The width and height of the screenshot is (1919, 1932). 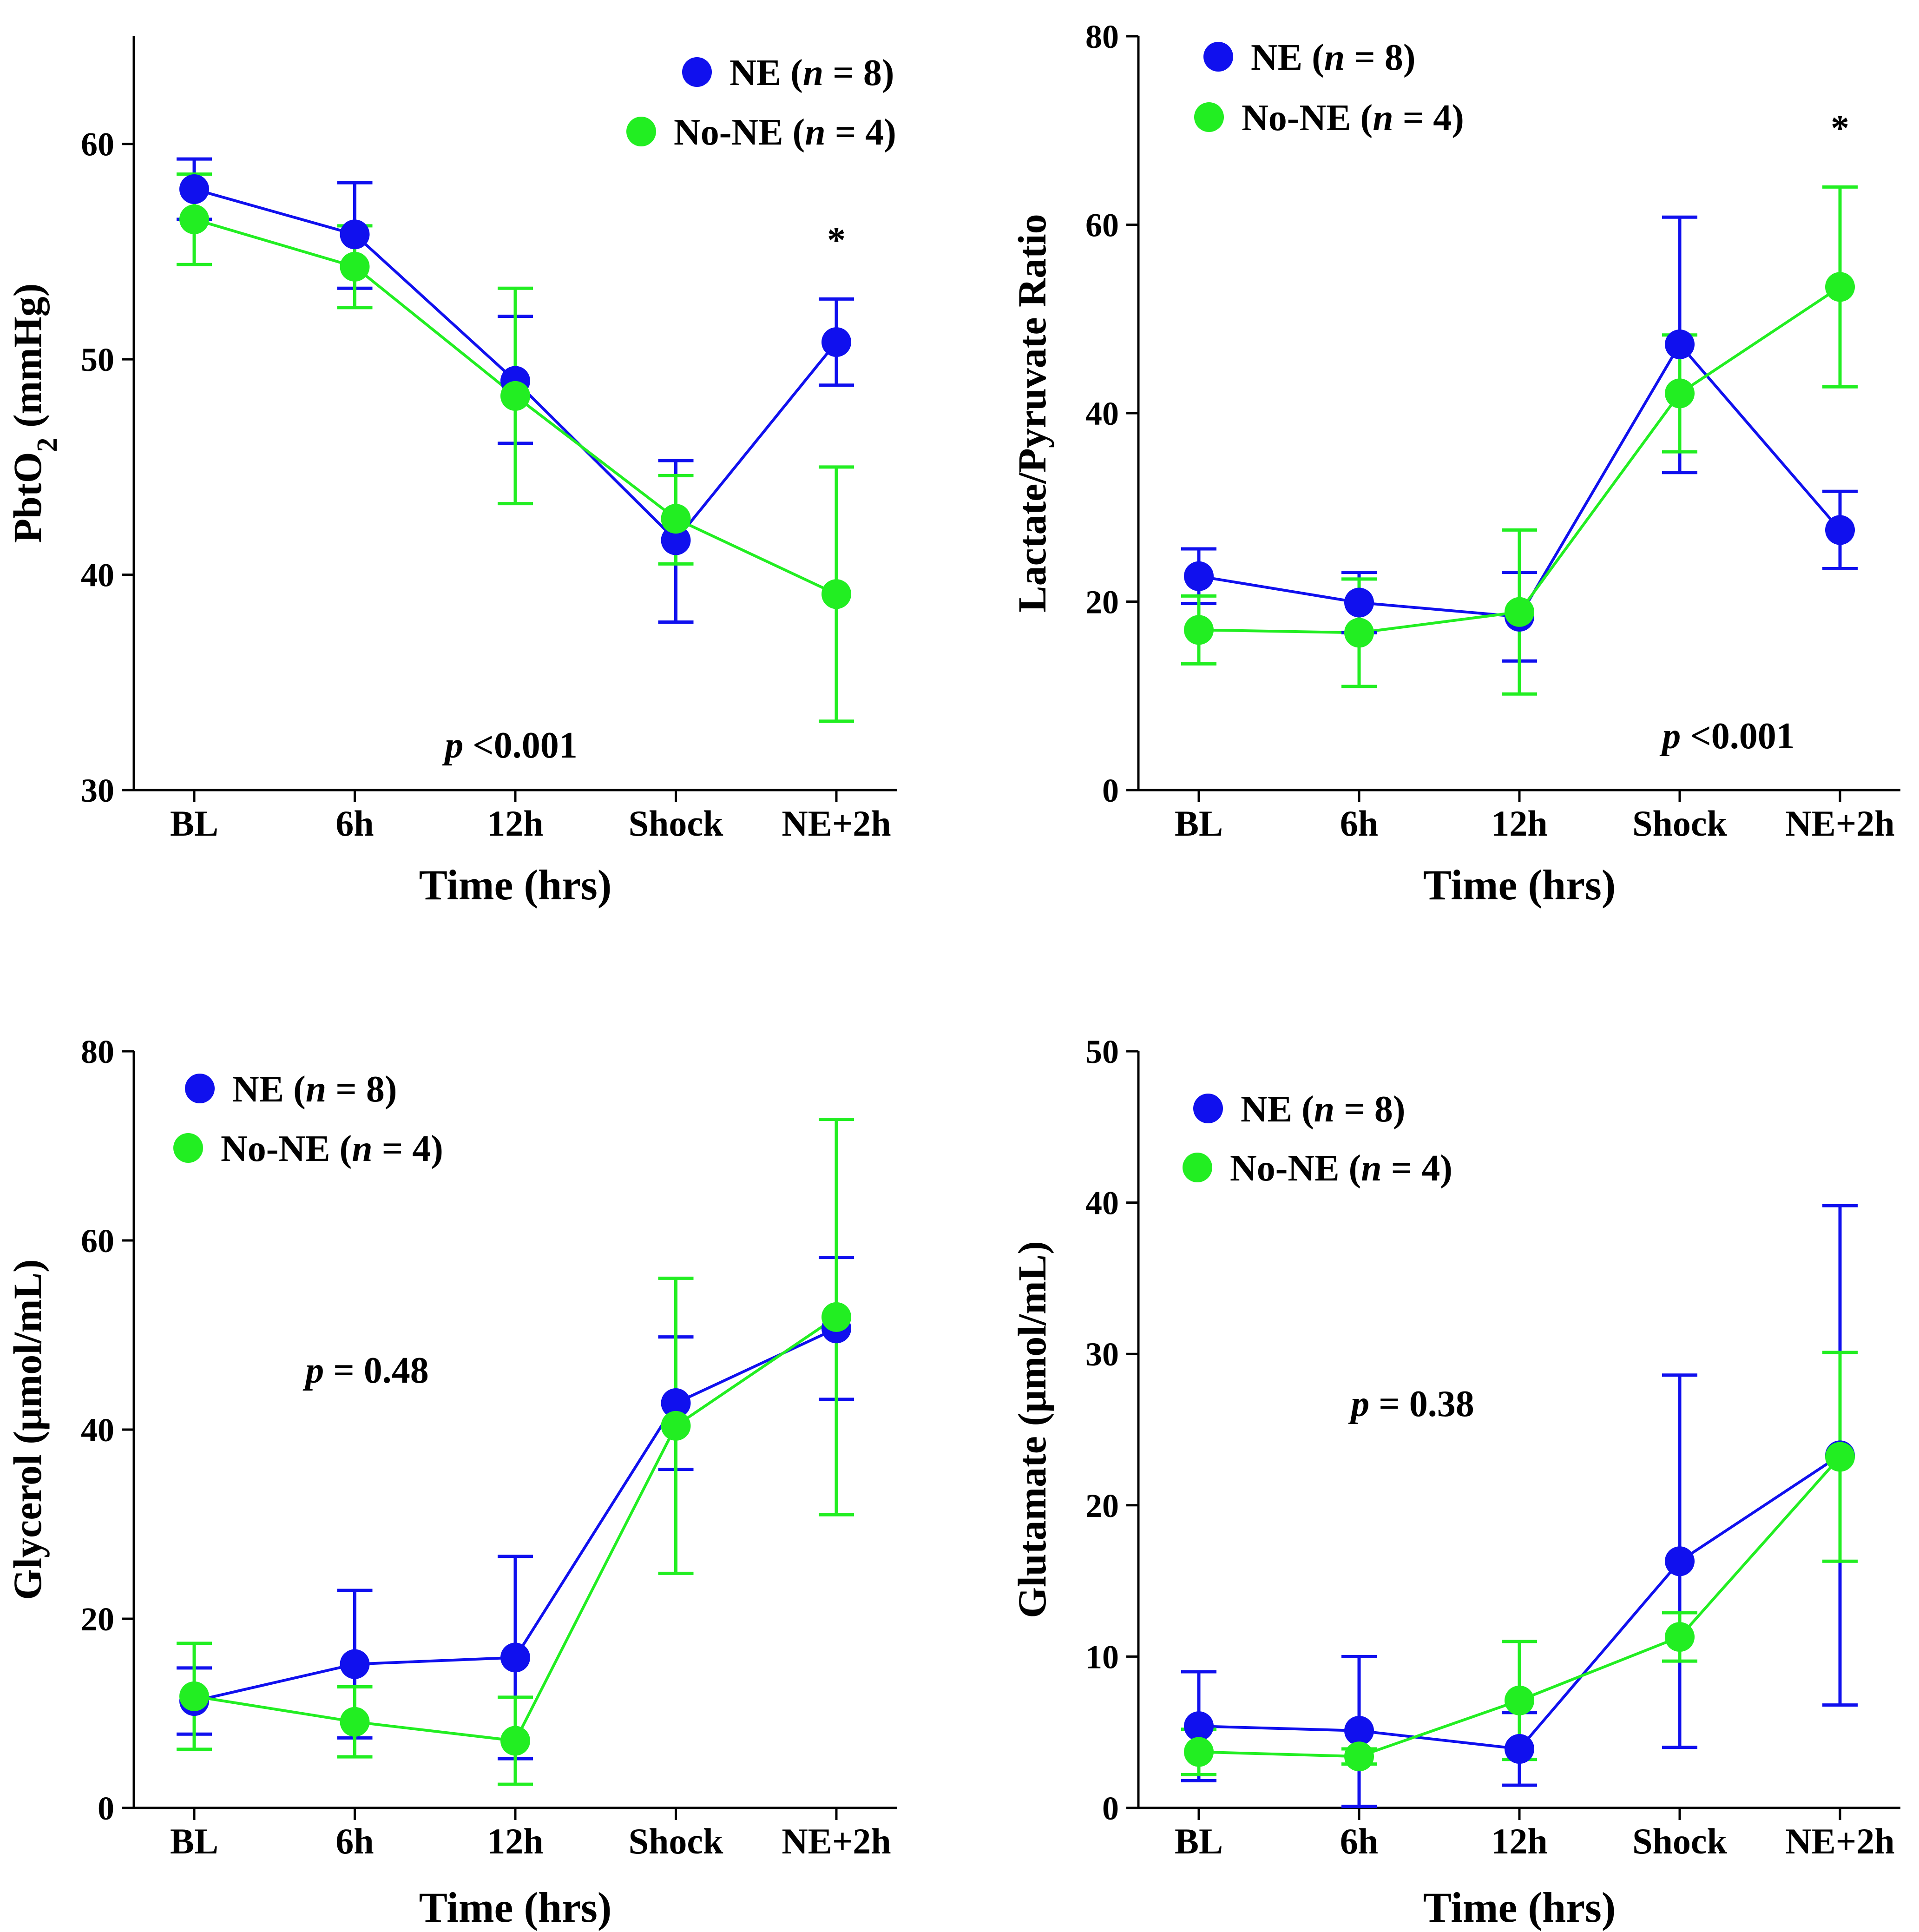 I want to click on y-axis-title: Glycerol (µmol/mL), so click(x=27, y=1429).